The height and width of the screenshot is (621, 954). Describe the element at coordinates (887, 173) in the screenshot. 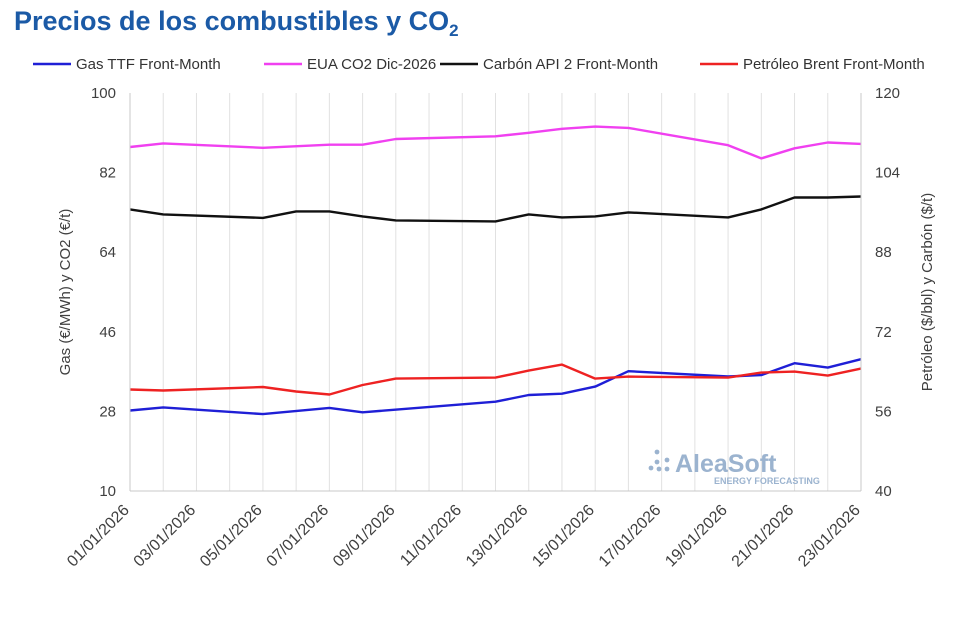

I see `y-right-tick-label: 104` at that location.